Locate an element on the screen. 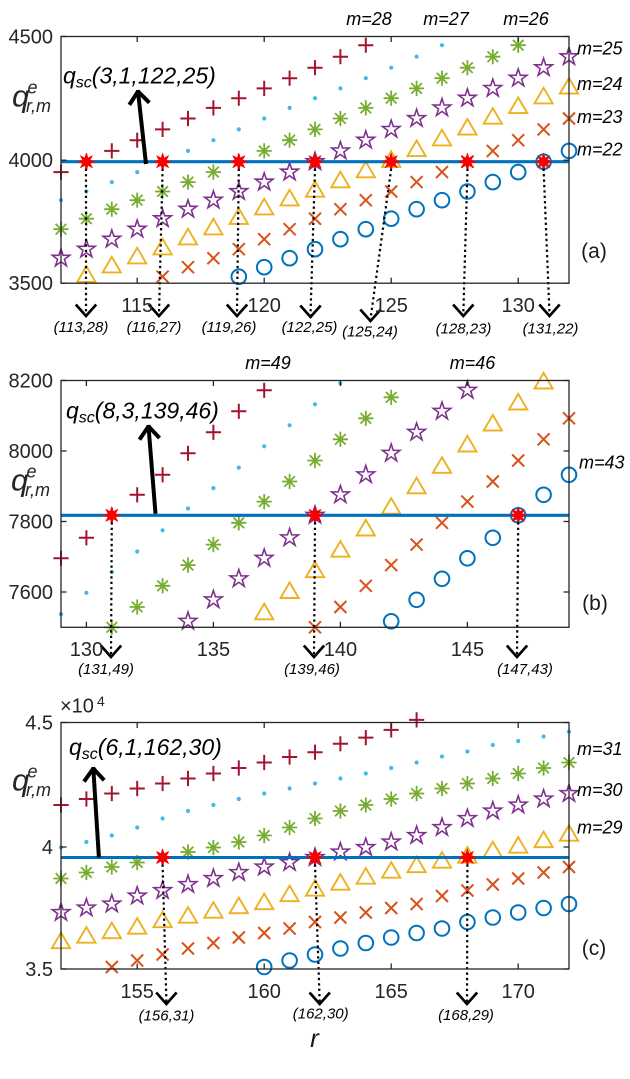 The width and height of the screenshot is (630, 1079). svg-text: (113,28) is located at coordinates (81, 327).